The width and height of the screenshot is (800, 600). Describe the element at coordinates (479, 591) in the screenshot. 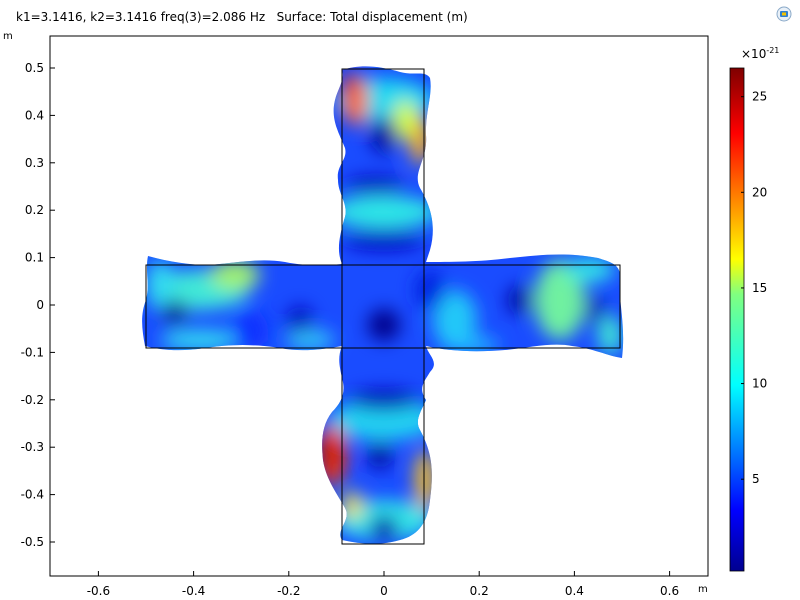

I see `x-tick-label: 0.2` at that location.